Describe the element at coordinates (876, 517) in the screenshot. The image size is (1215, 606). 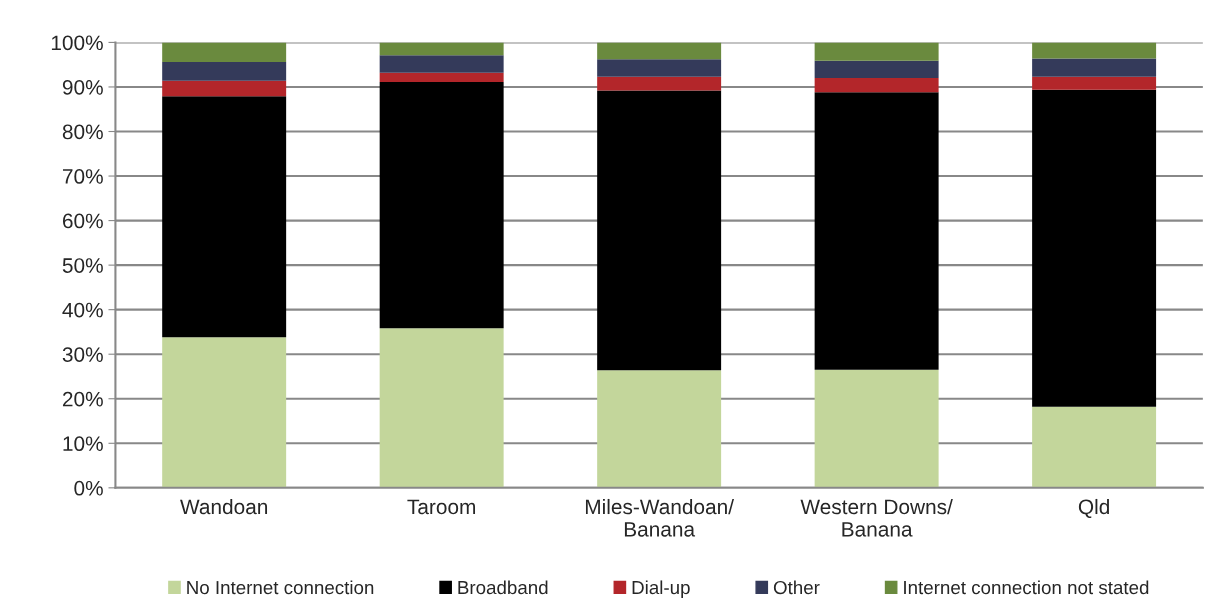
I see `x-tick-label: Western Downs/ Banana` at that location.